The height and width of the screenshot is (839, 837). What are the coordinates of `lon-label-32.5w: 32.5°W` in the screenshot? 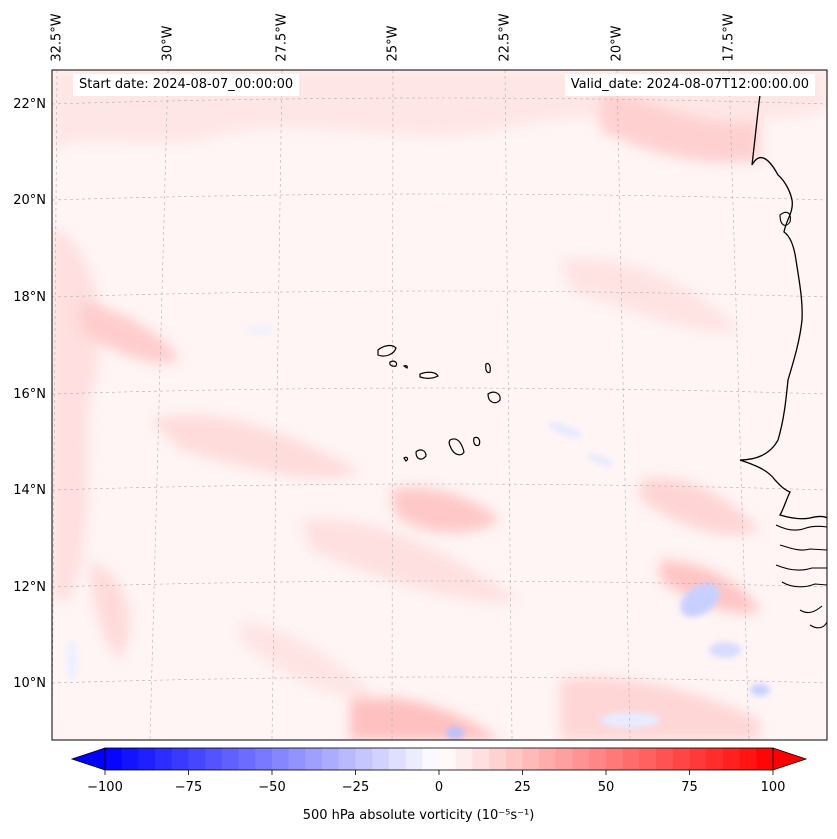 It's located at (57, 37).